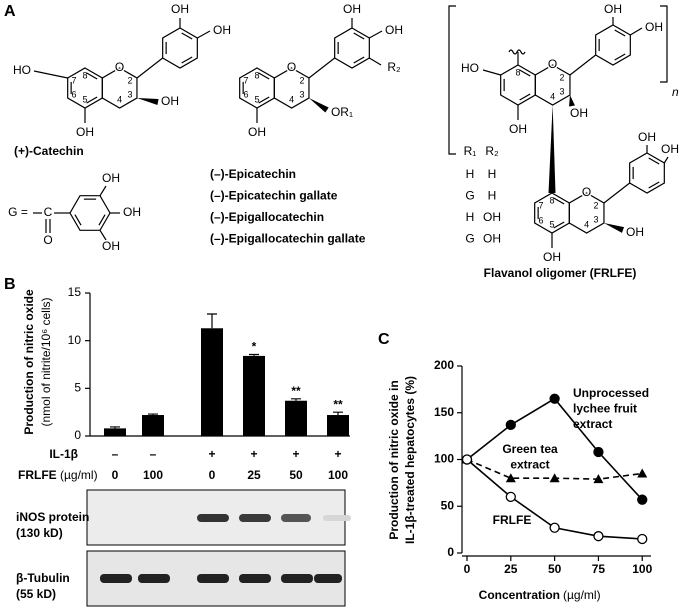  I want to click on row-value: –, so click(153, 454).